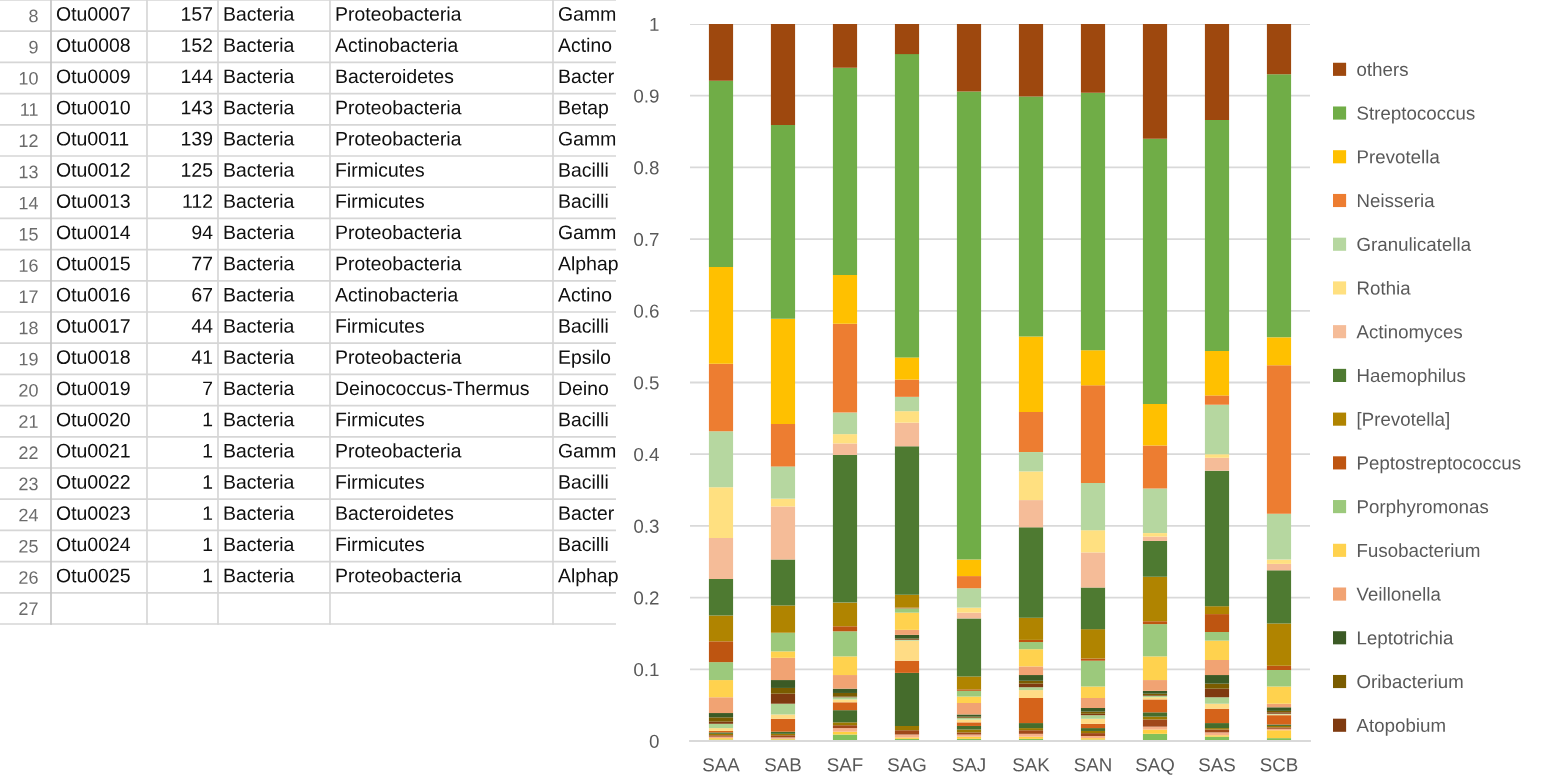 This screenshot has width=1555, height=781. Describe the element at coordinates (197, 76) in the screenshot. I see `text: 144` at that location.